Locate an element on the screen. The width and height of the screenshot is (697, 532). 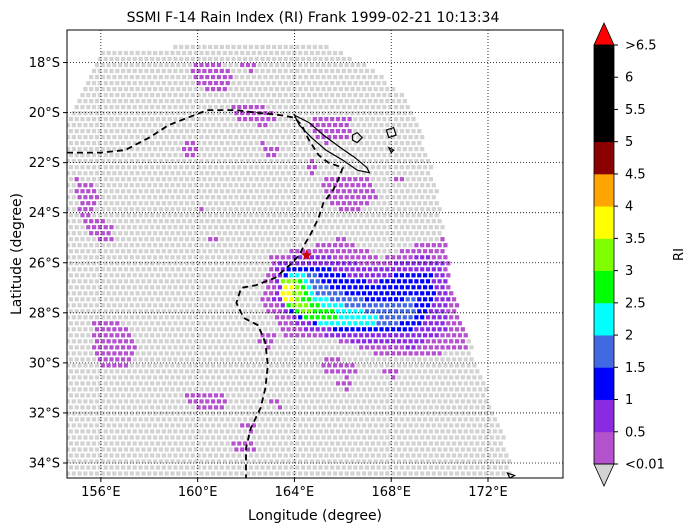
y-axis-label: Latitude (degree) is located at coordinates (17, 254).